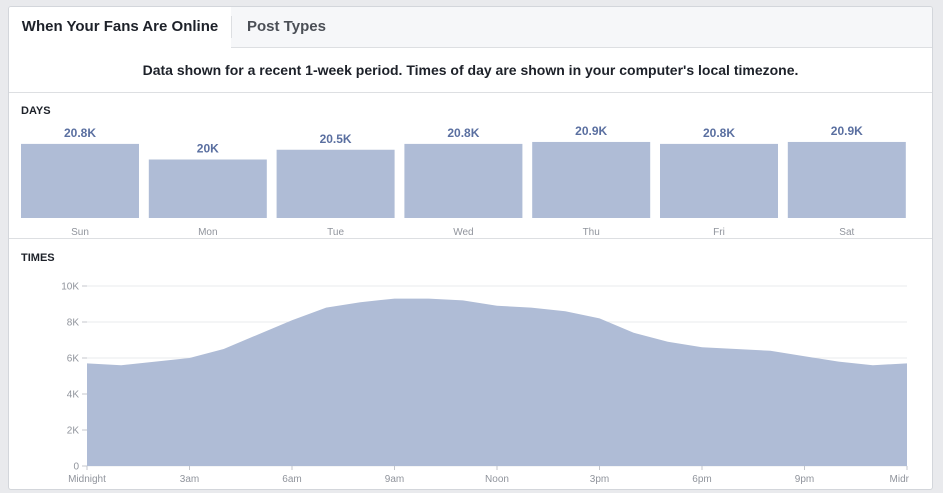  What do you see at coordinates (207, 189) in the screenshot?
I see `day-bar-mon` at bounding box center [207, 189].